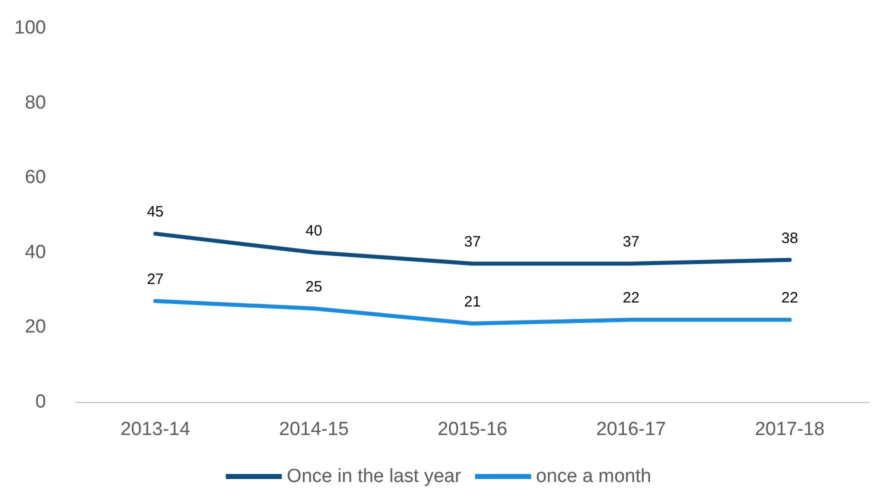 This screenshot has width=877, height=503. I want to click on legend-label: once a month, so click(594, 476).